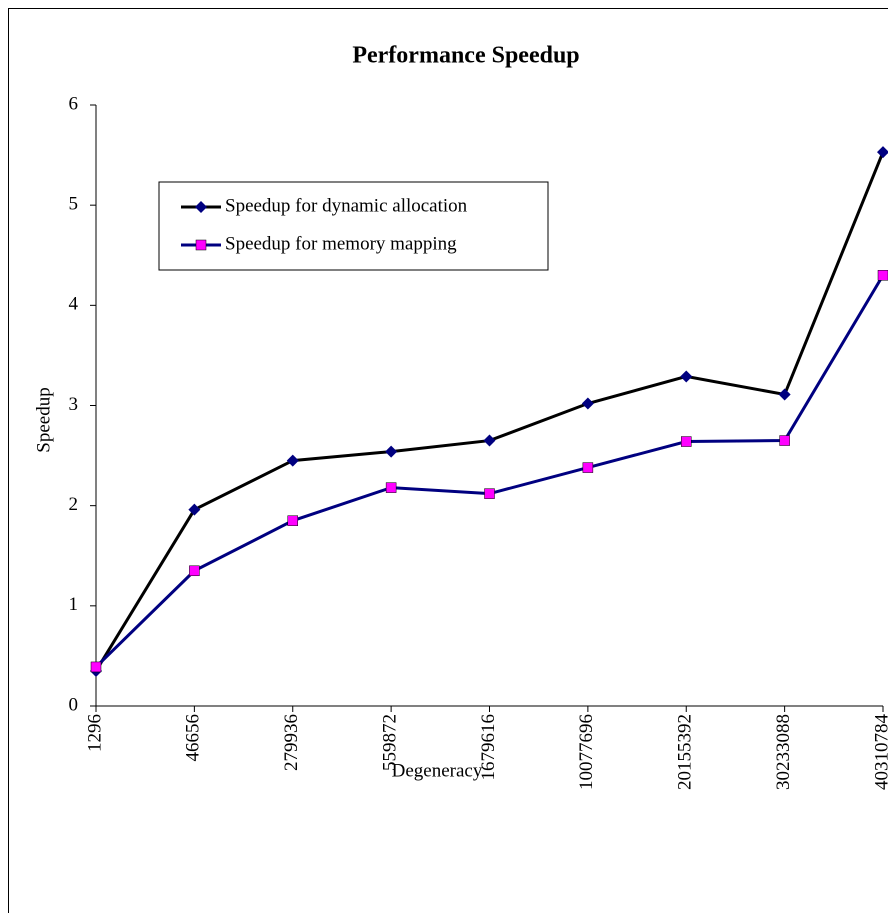  What do you see at coordinates (74, 103) in the screenshot?
I see `y-tick-label: 6` at bounding box center [74, 103].